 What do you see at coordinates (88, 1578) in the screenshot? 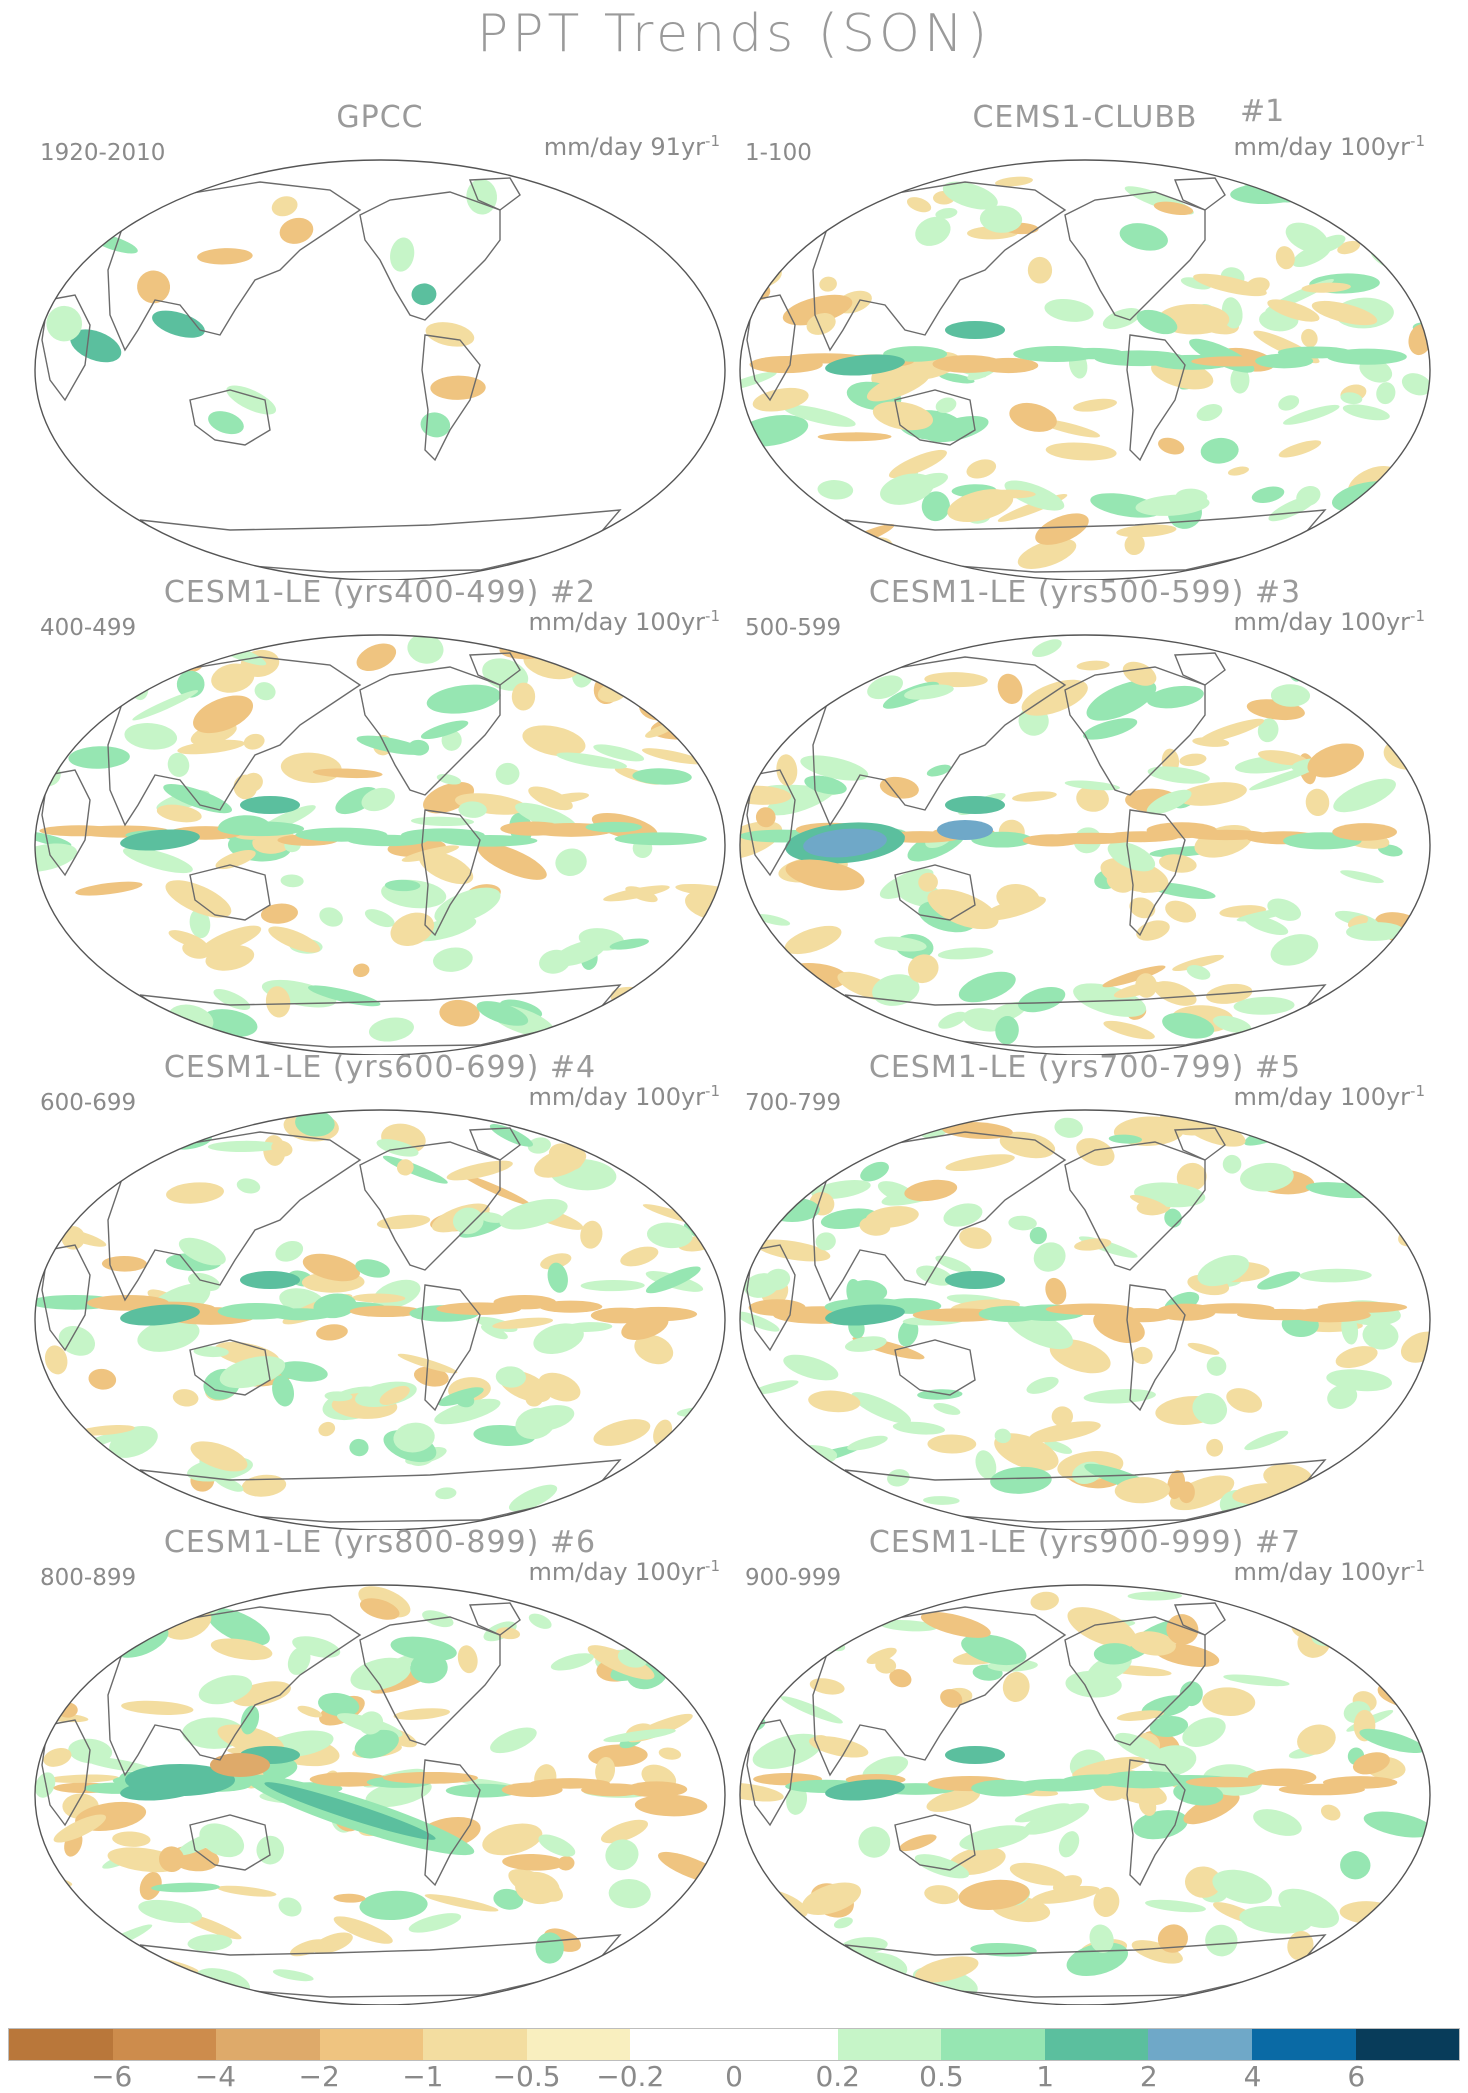
I see `year-range: 800-899` at bounding box center [88, 1578].